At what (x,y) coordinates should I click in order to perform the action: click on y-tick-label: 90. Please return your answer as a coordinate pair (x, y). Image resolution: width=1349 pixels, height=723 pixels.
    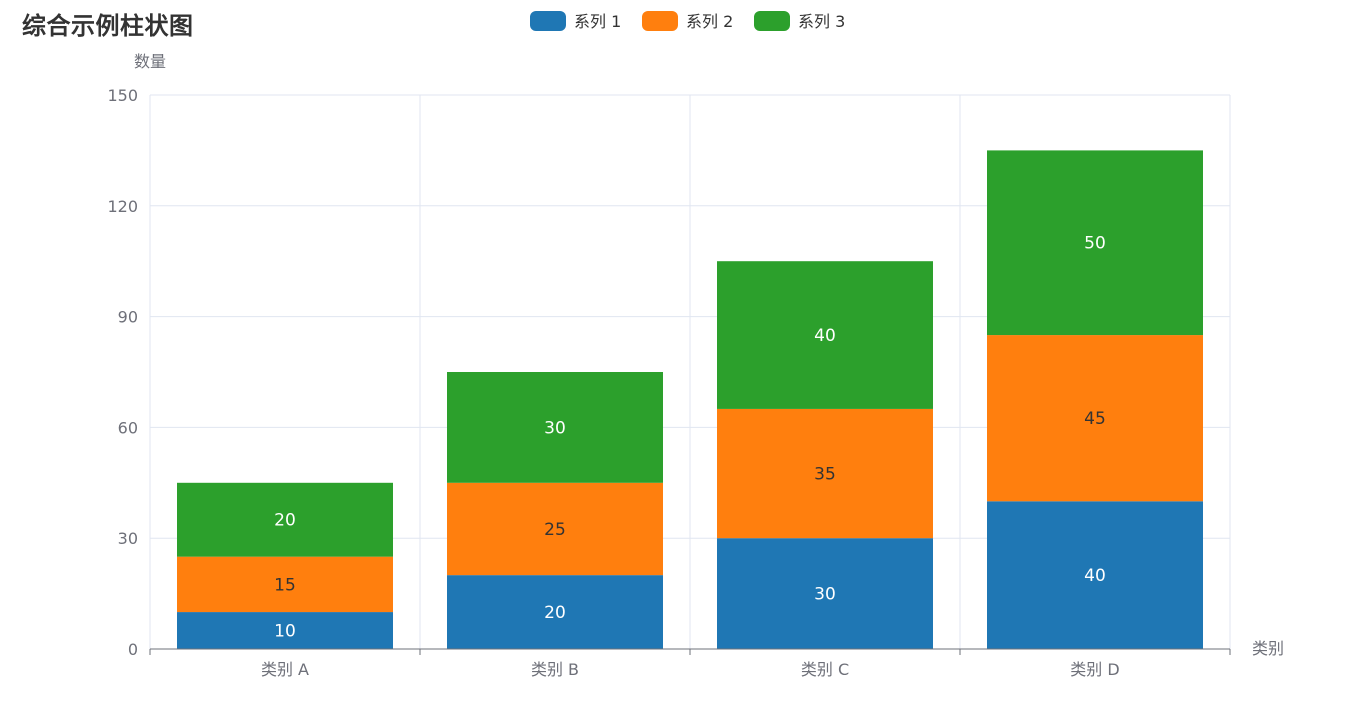
    Looking at the image, I should click on (128, 317).